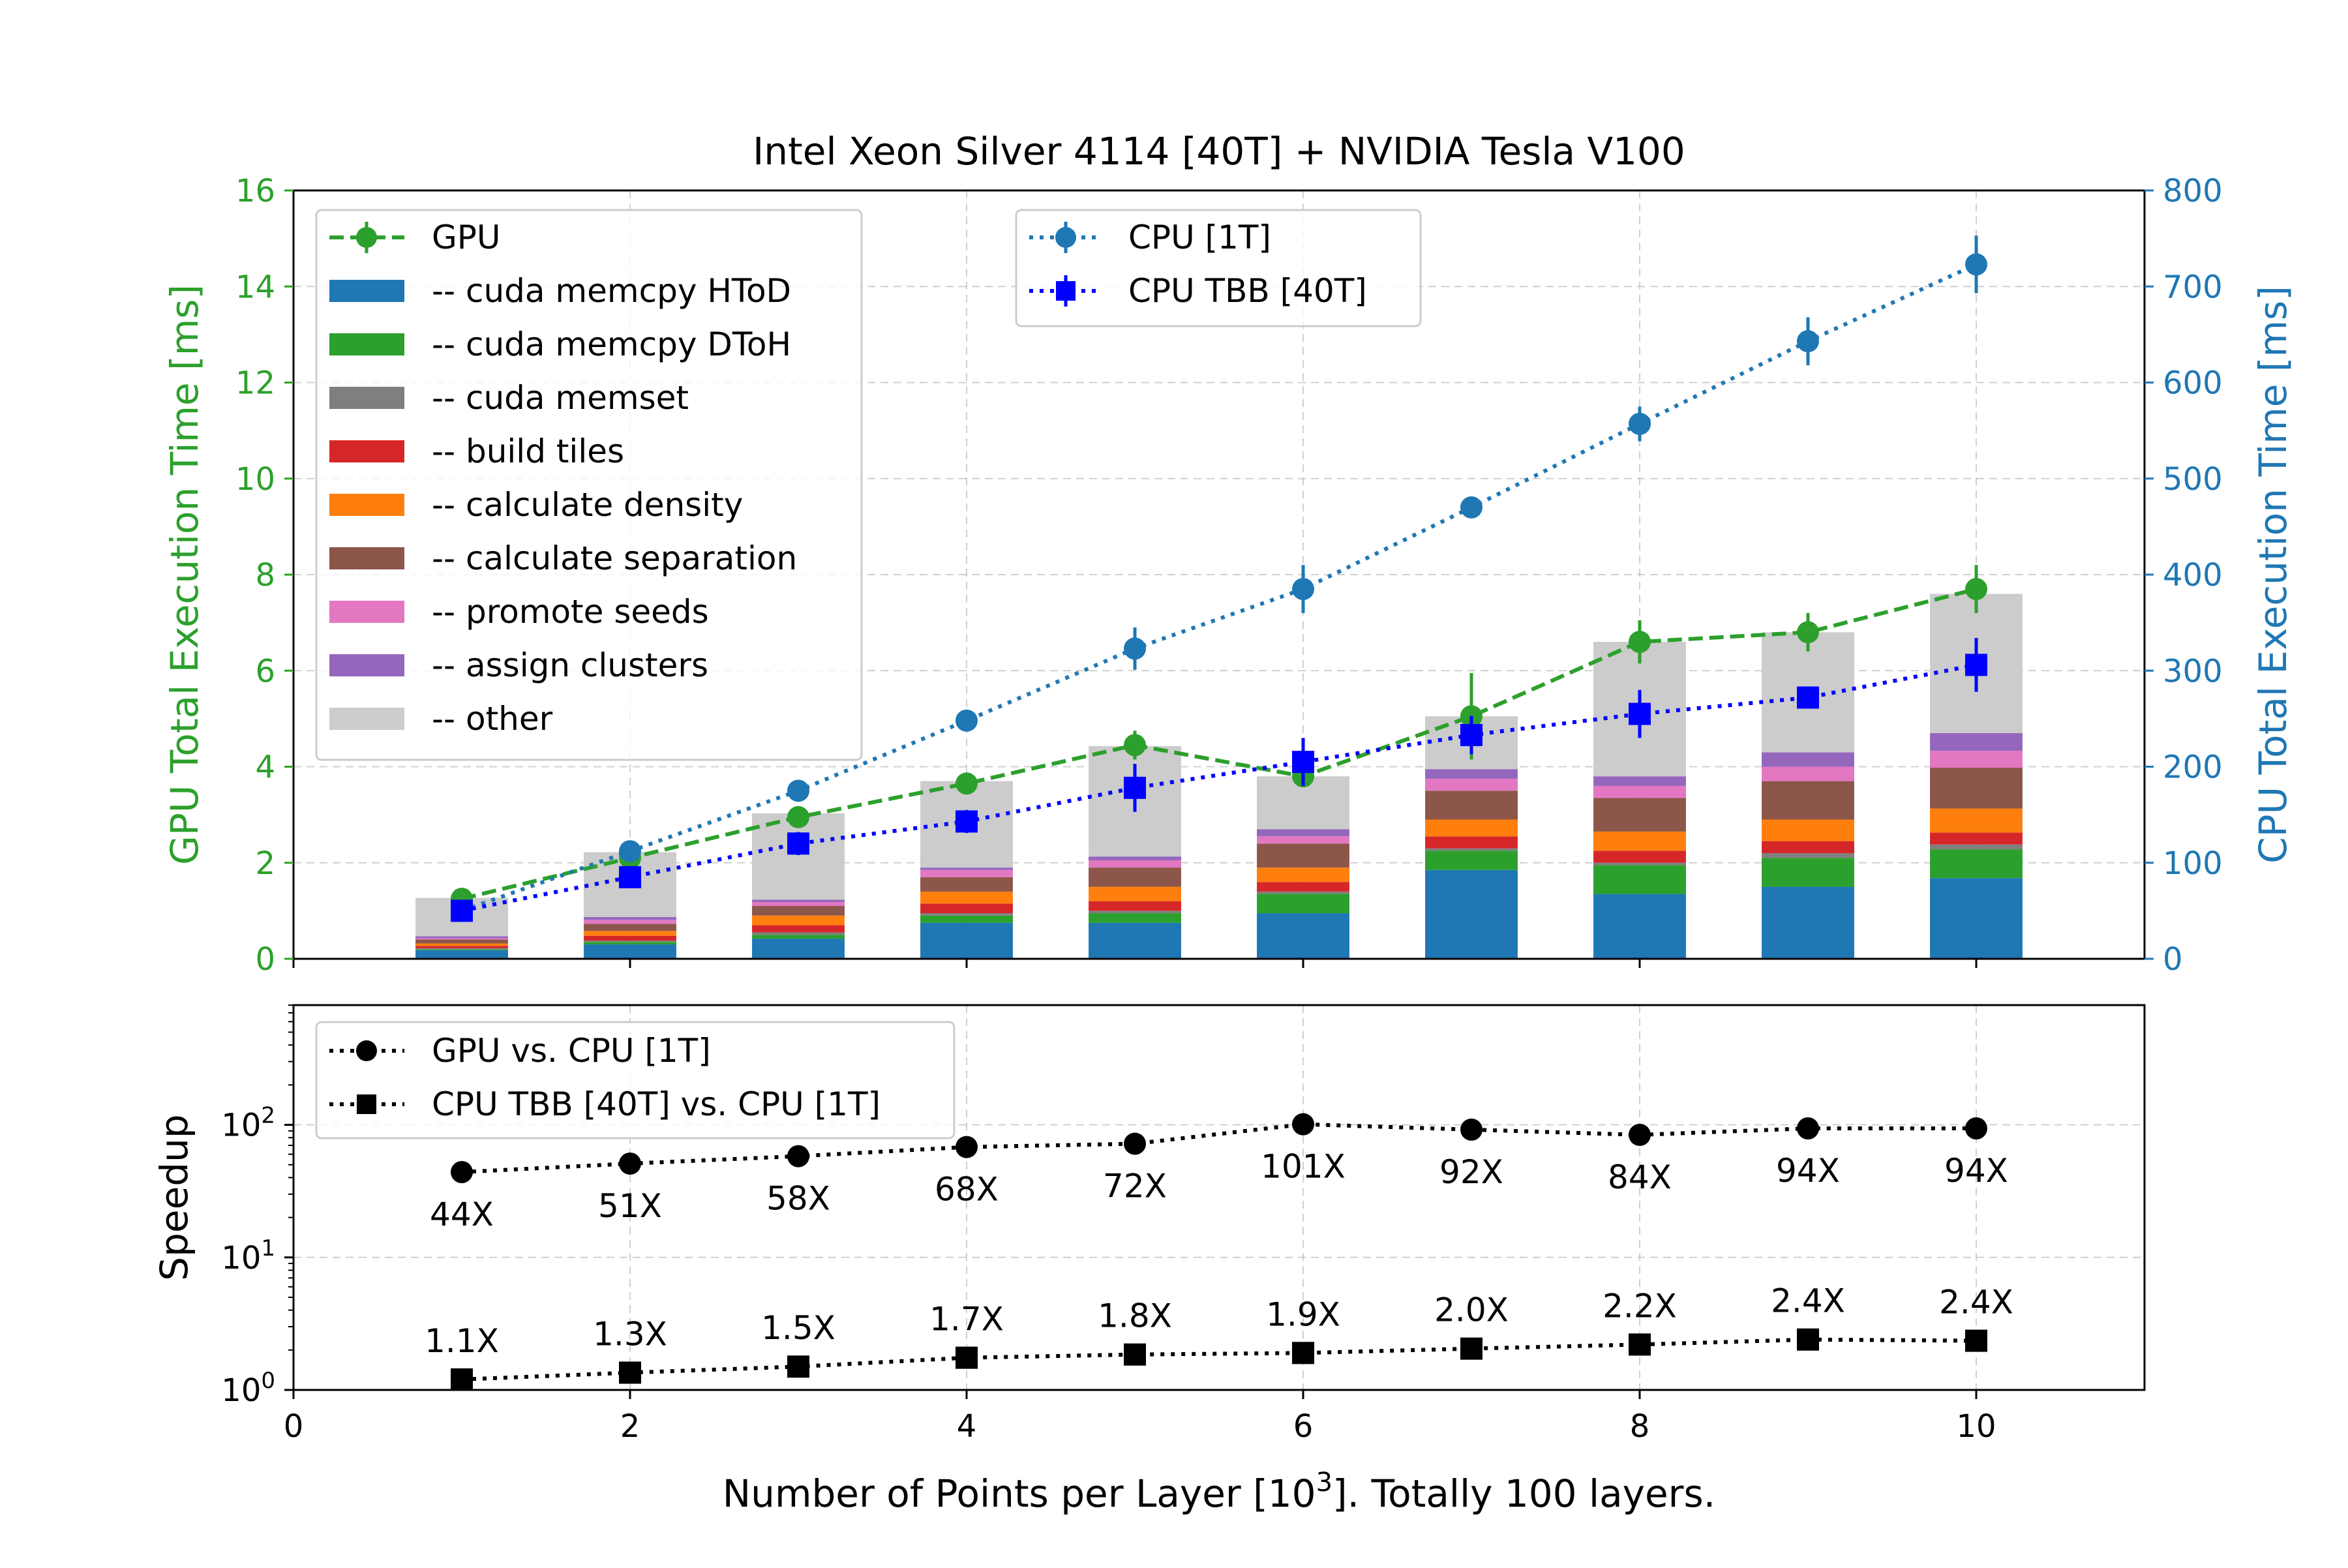  Describe the element at coordinates (1219, 744) in the screenshot. I see `line-gpu` at that location.